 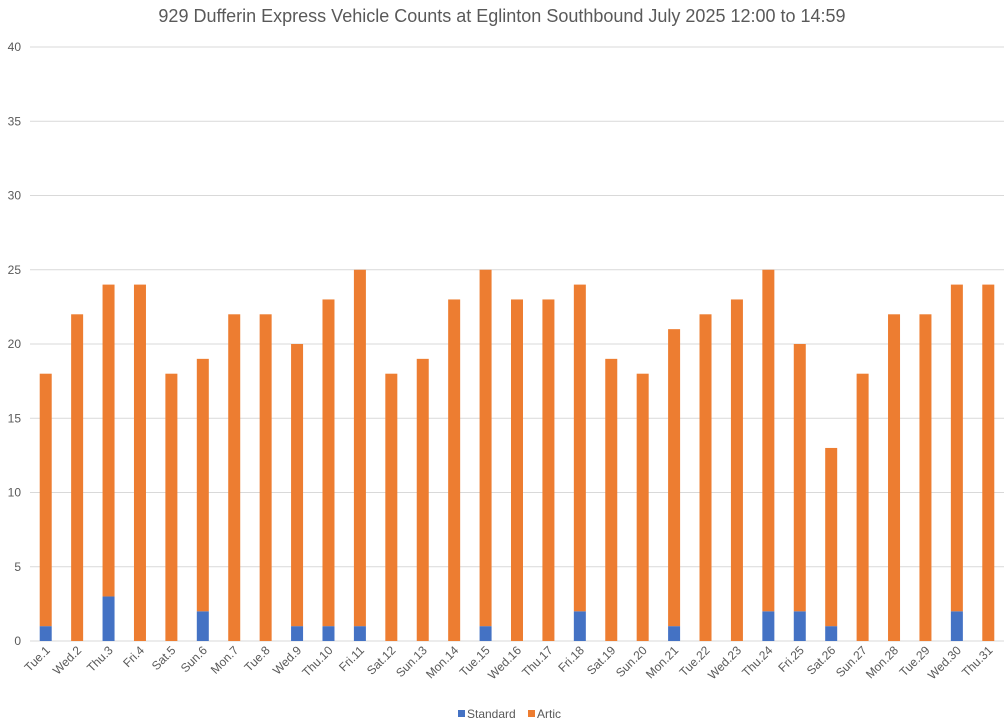 I want to click on x-tick-label: Sat.12, so click(x=381, y=660).